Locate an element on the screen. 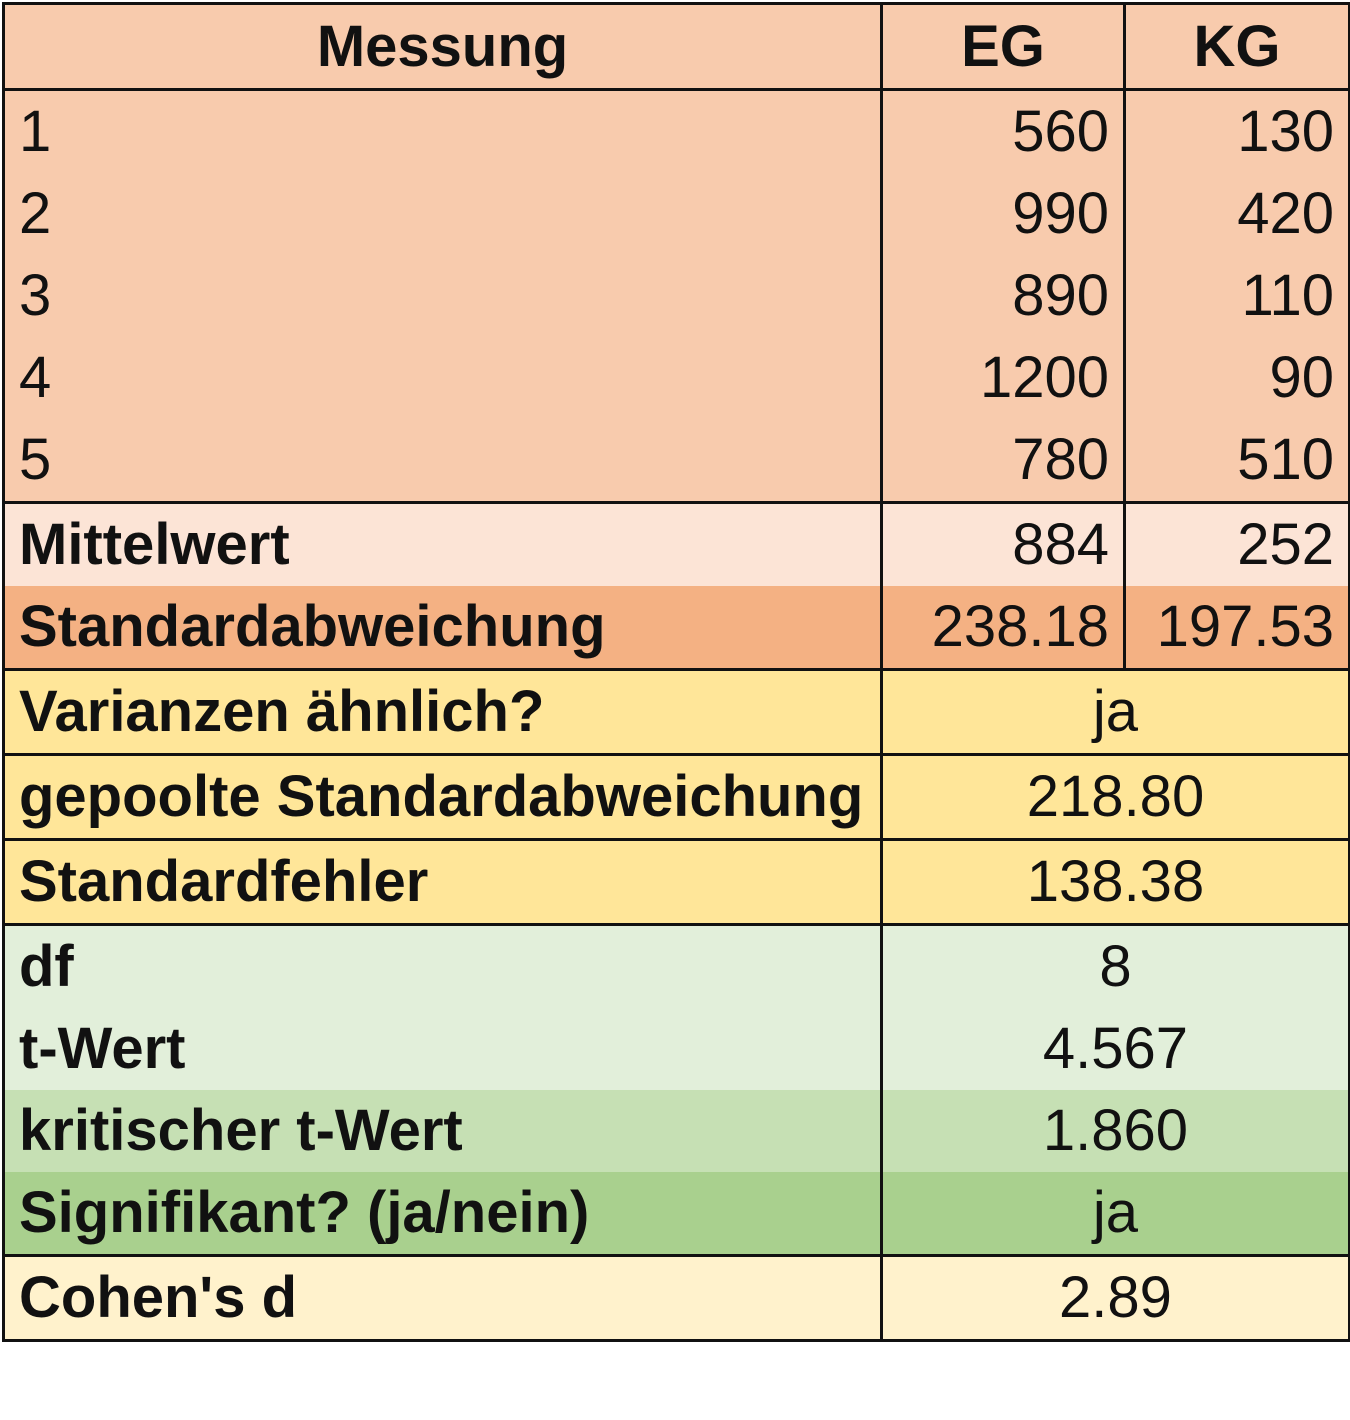 The height and width of the screenshot is (1420, 1350). measurement-number: 2 is located at coordinates (442, 214).